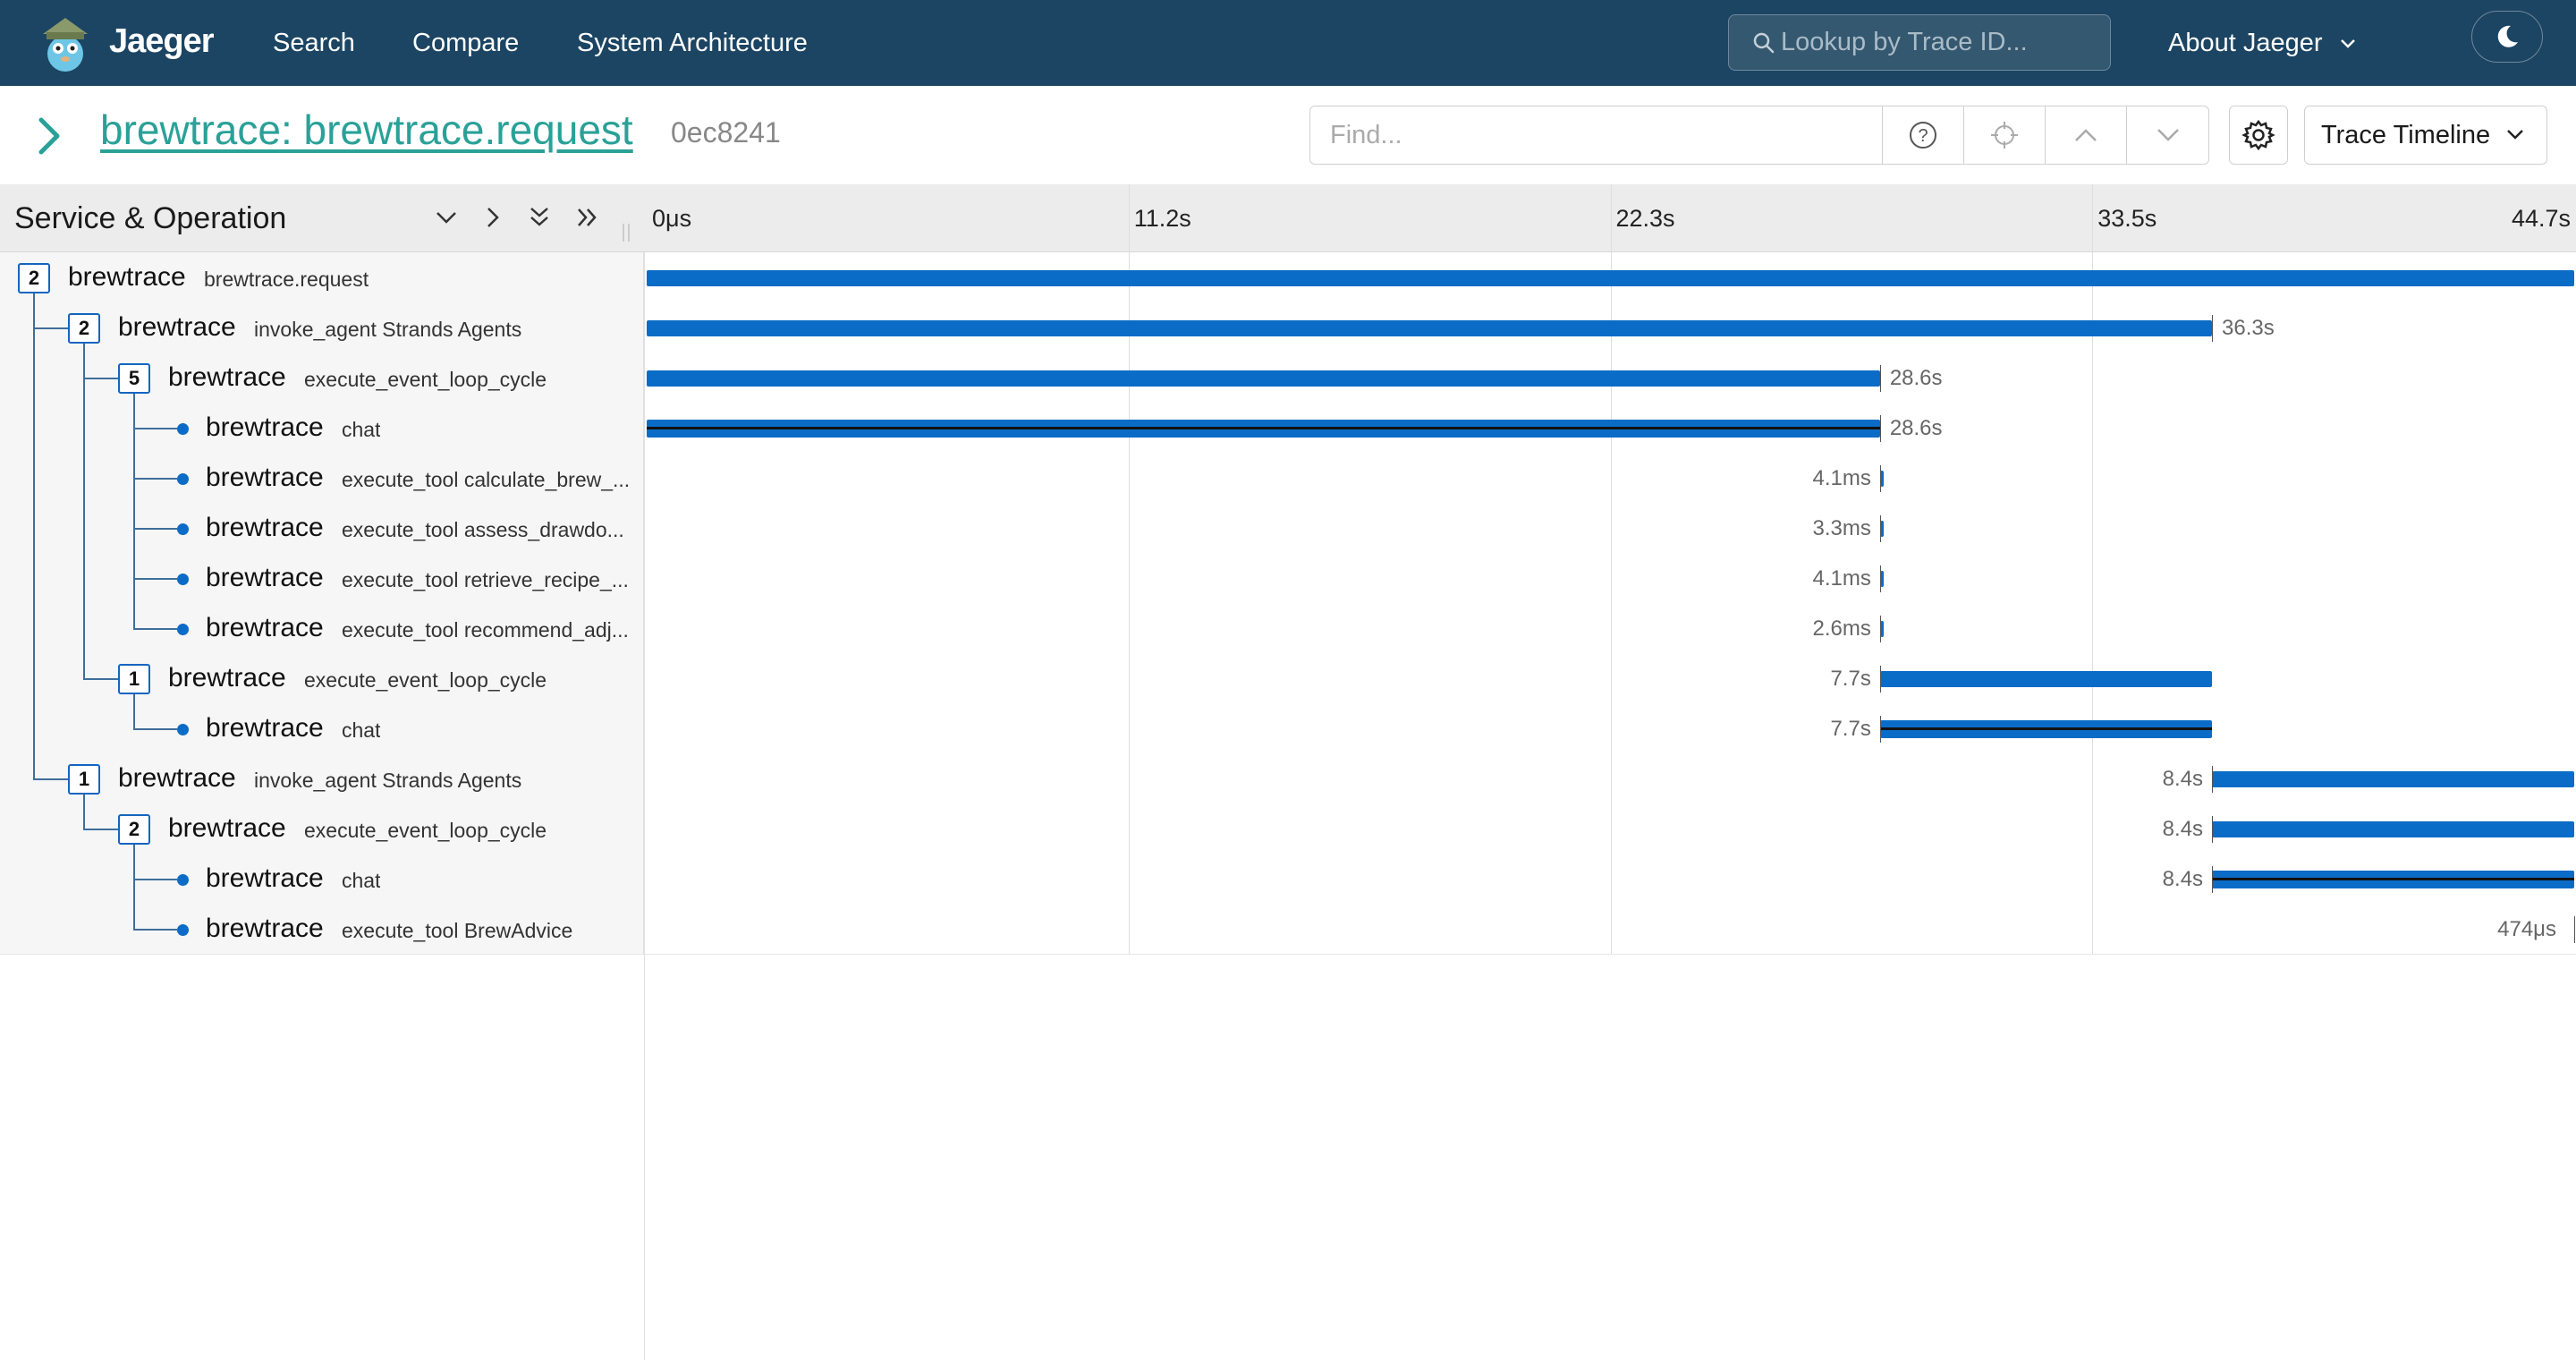 The image size is (2576, 1360). What do you see at coordinates (692, 43) in the screenshot?
I see `nav-system-architecture: System Architecture` at bounding box center [692, 43].